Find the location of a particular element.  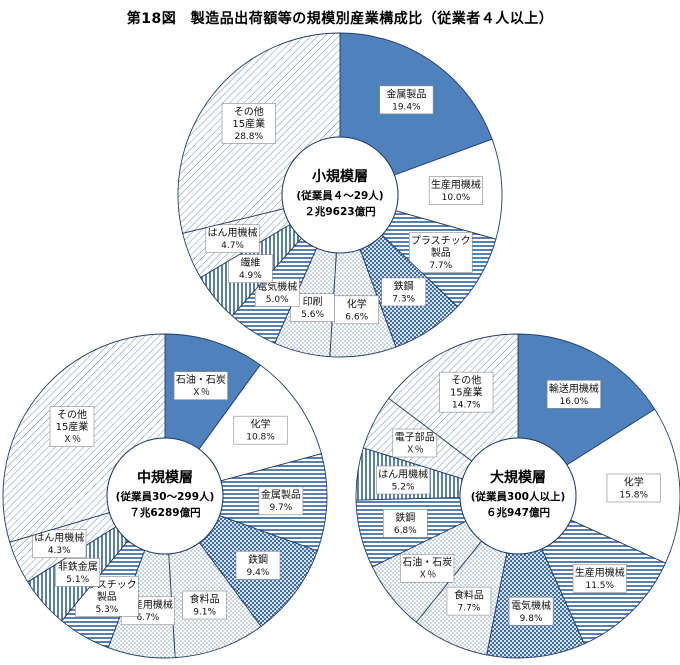

slice-label-small-6: 電気機械 is located at coordinates (277, 286).